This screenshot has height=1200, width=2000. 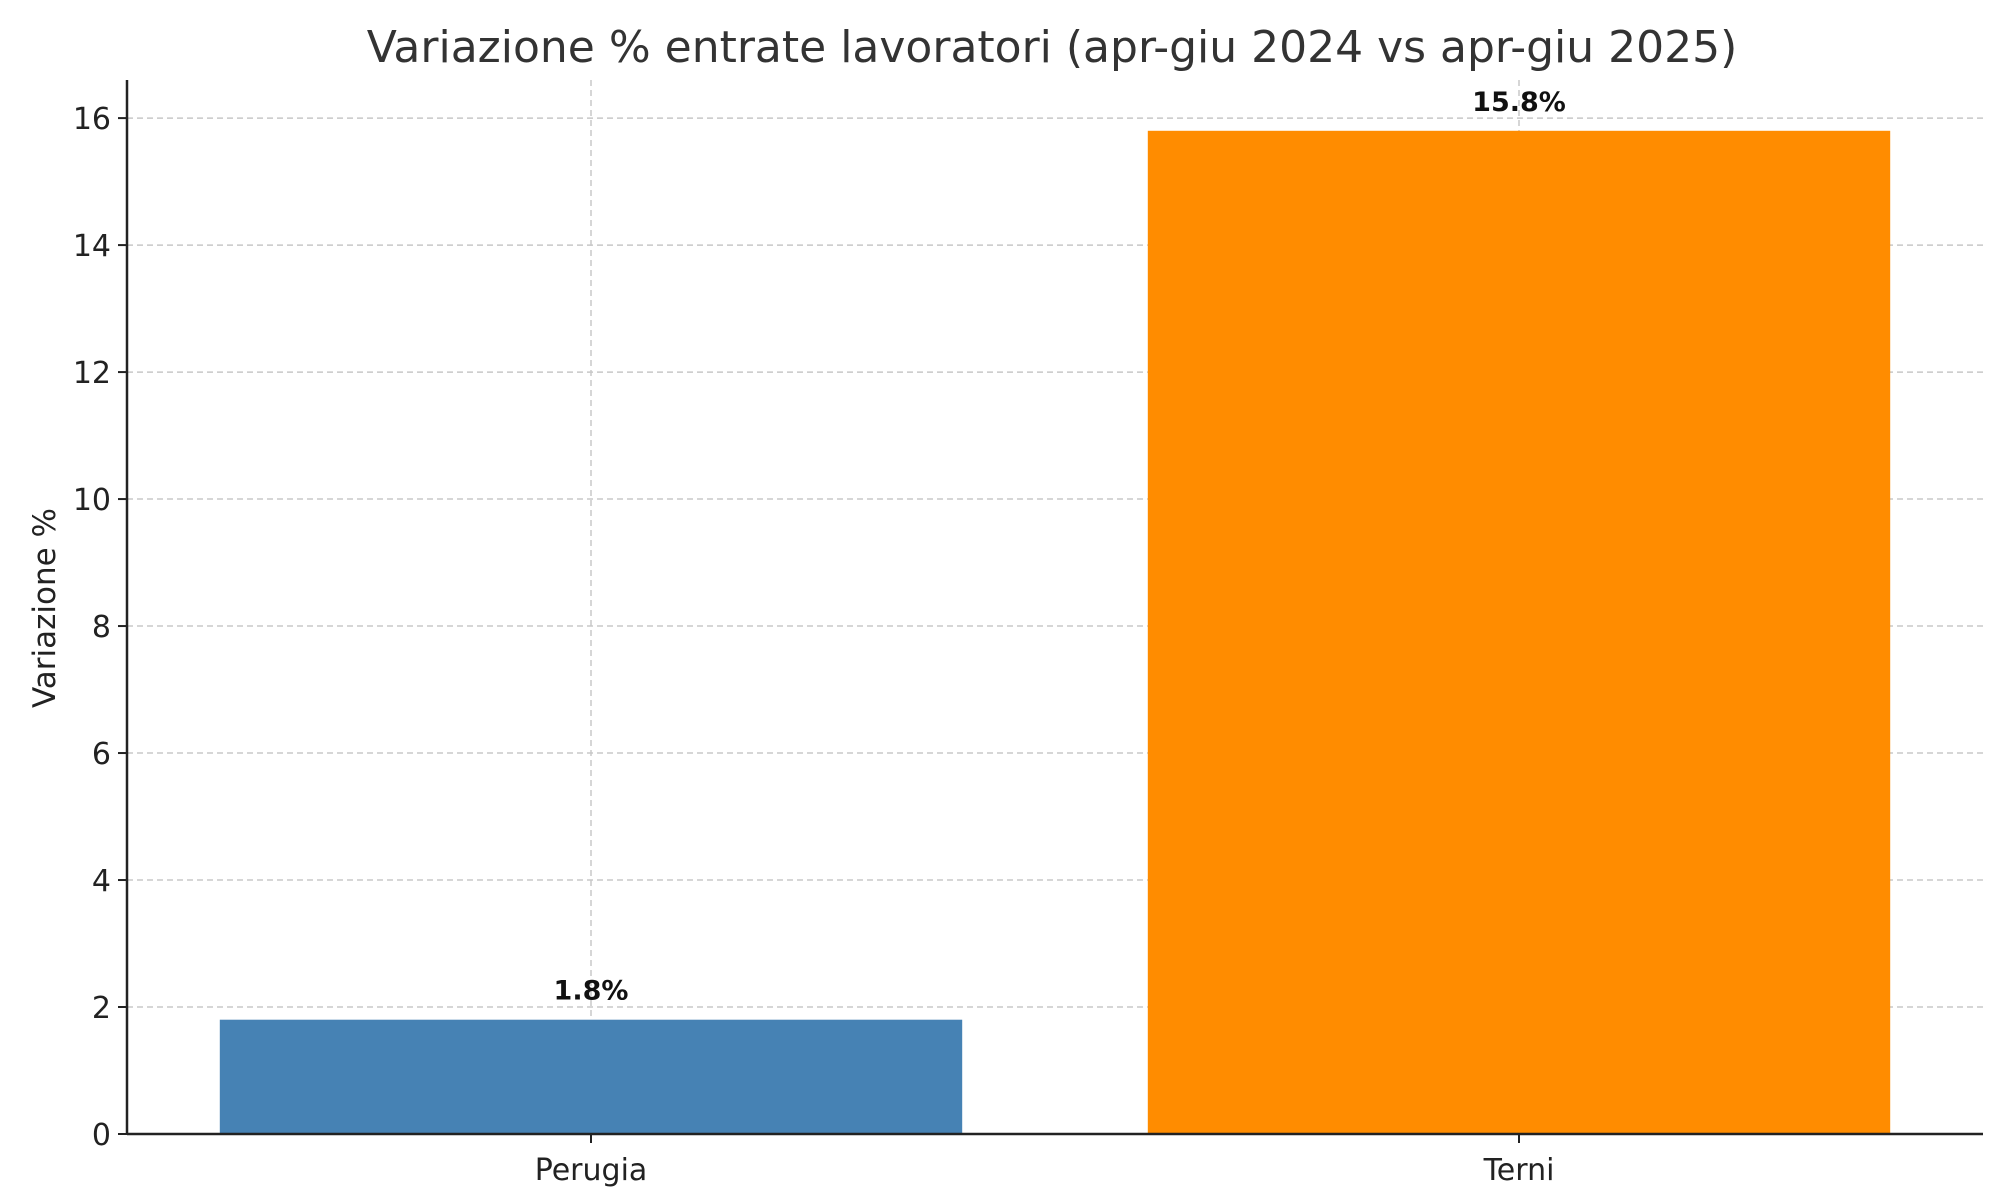 I want to click on y-ticks: 0 2 4 6 8 10 12 14 16, so click(x=100, y=627).